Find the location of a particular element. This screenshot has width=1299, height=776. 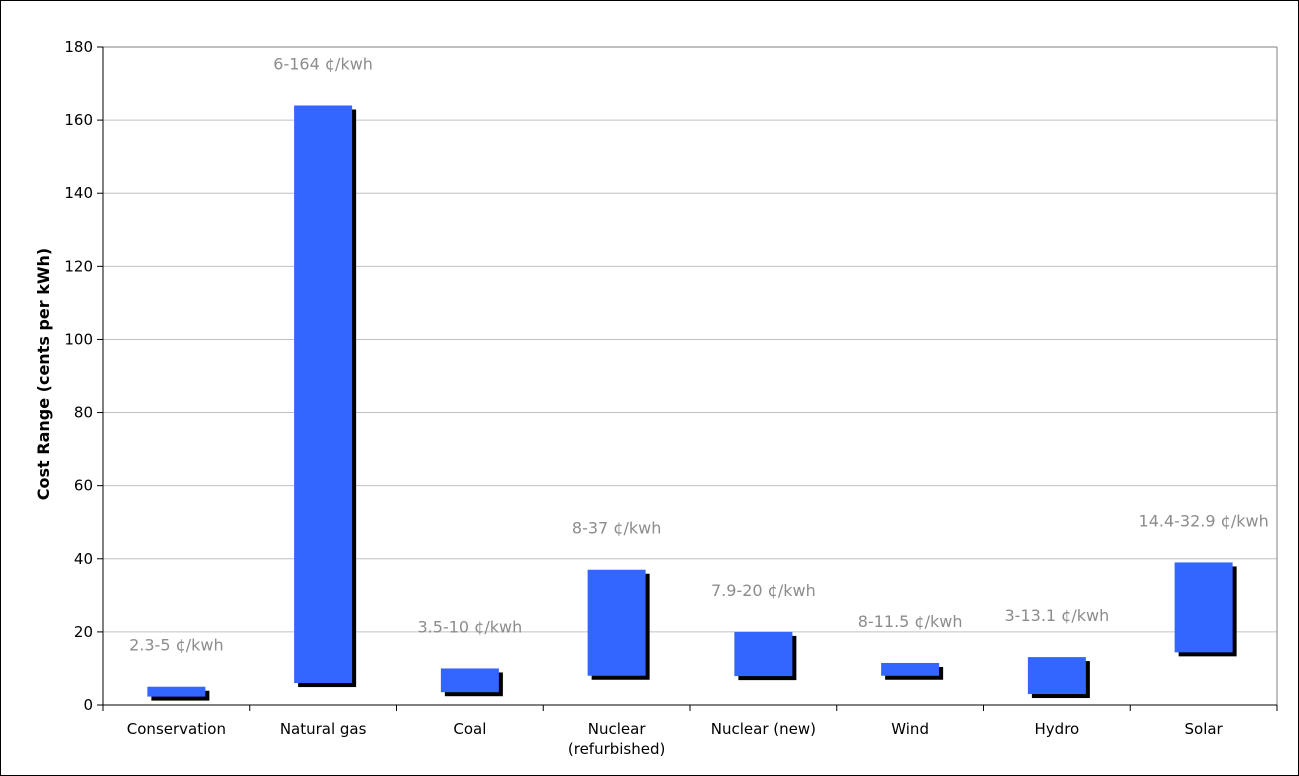

x-category-label: Natural gas is located at coordinates (323, 729).